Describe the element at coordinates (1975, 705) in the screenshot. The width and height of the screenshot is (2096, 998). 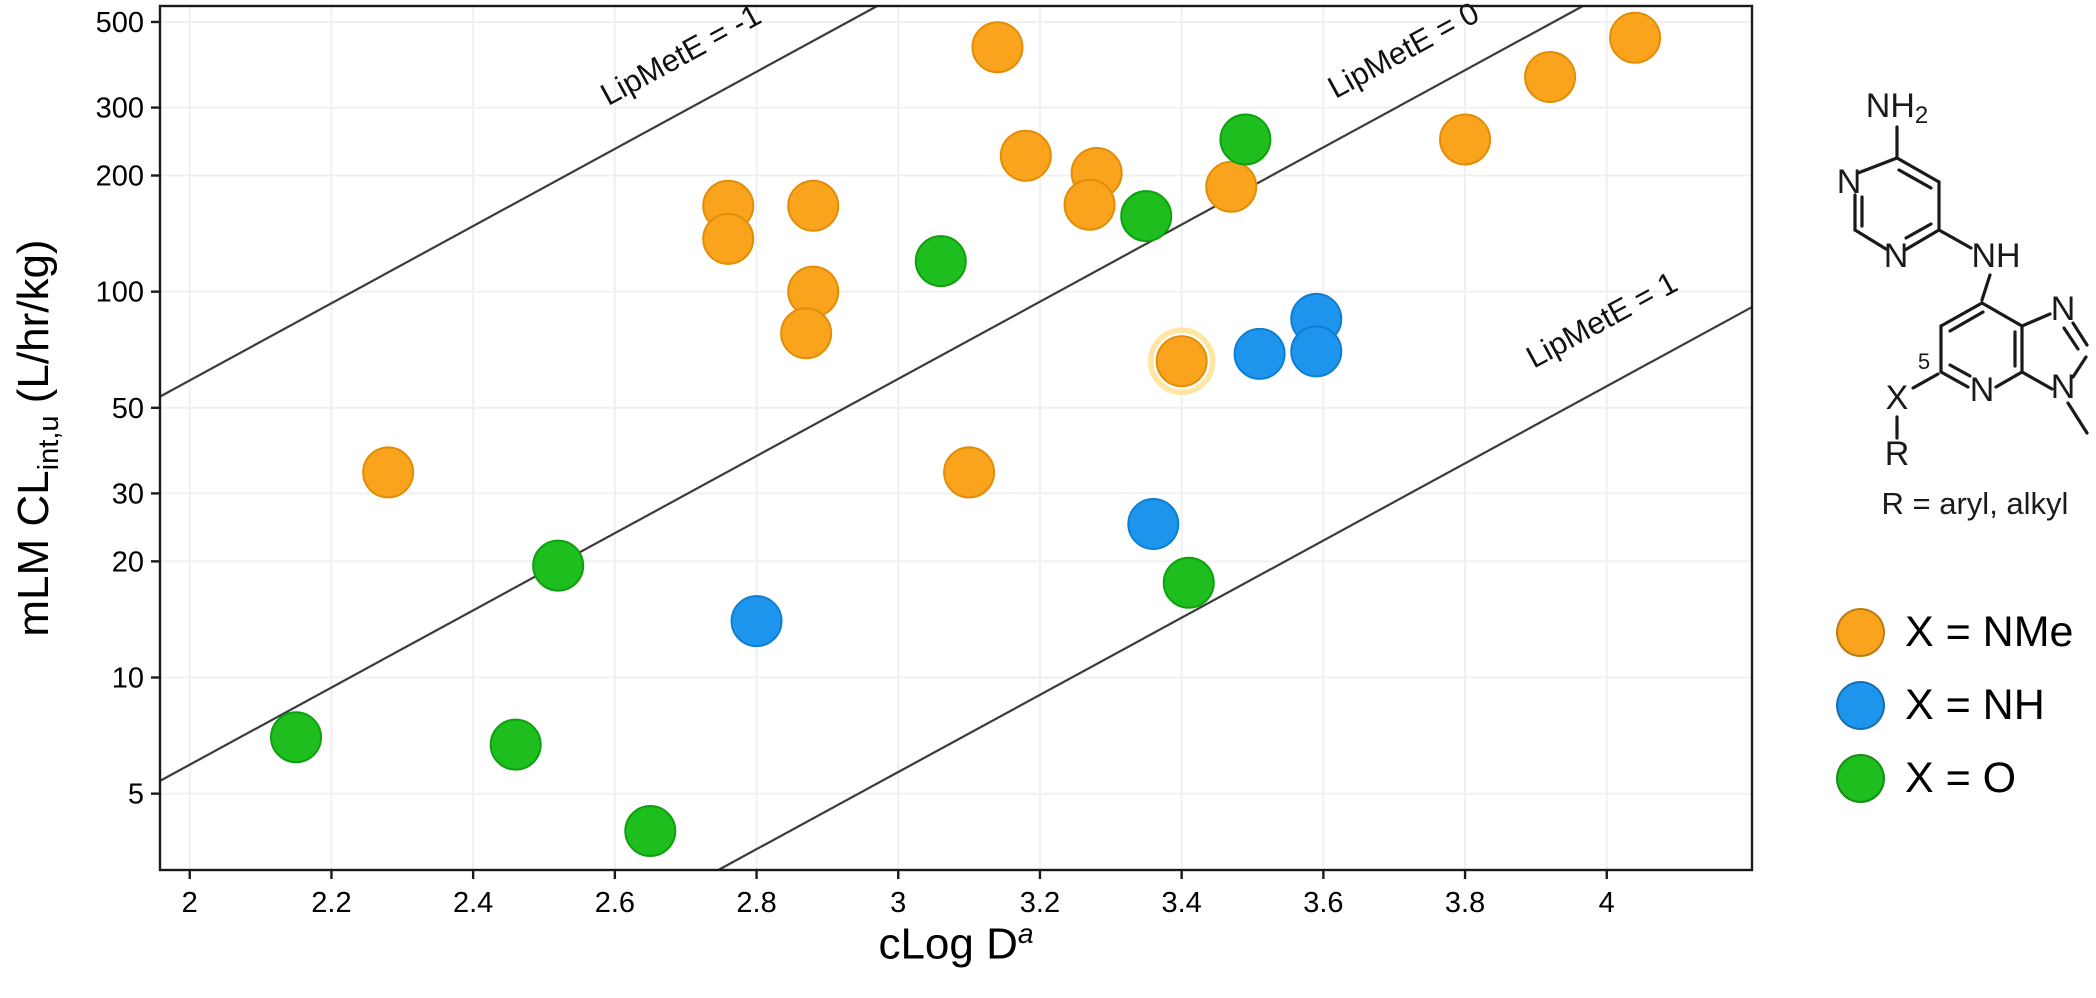
I see `legend-label: X = NH` at that location.